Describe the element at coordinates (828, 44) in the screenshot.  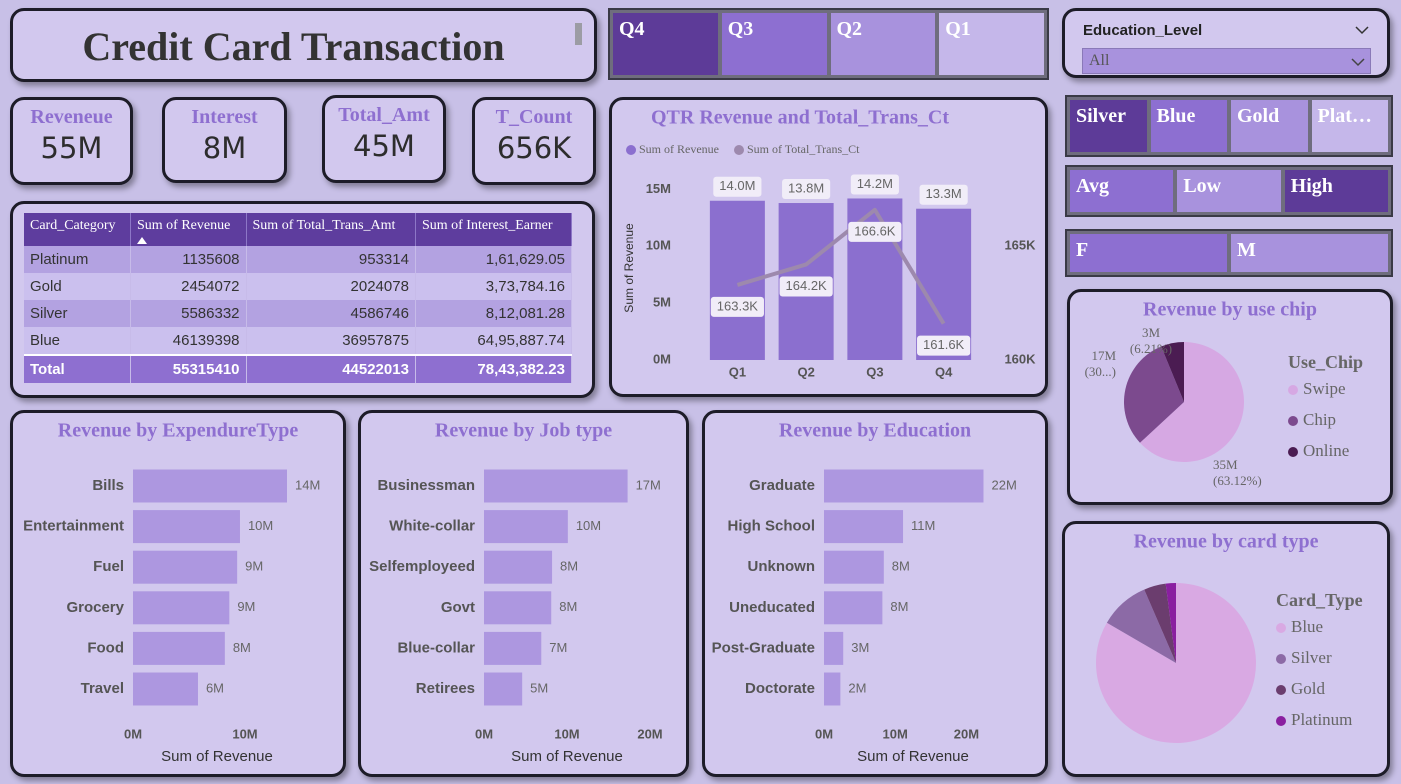
I see `slicer: Q4 Q3 Q2 Q1` at that location.